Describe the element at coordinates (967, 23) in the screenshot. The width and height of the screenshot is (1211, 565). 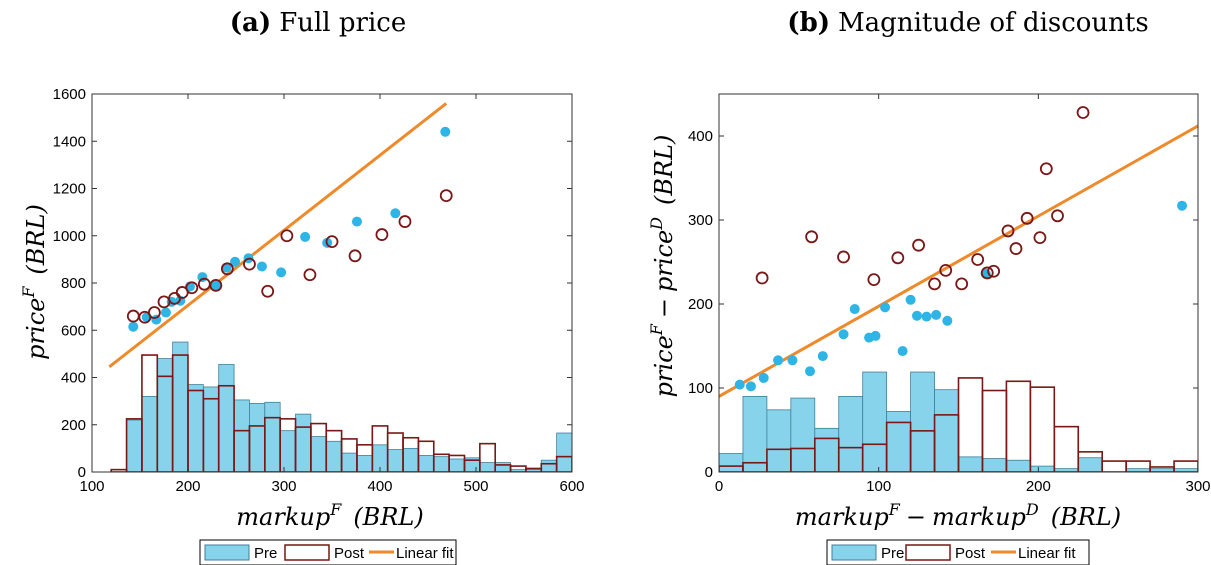
I see `panel-b-title: (b) Magnitude of discounts` at that location.